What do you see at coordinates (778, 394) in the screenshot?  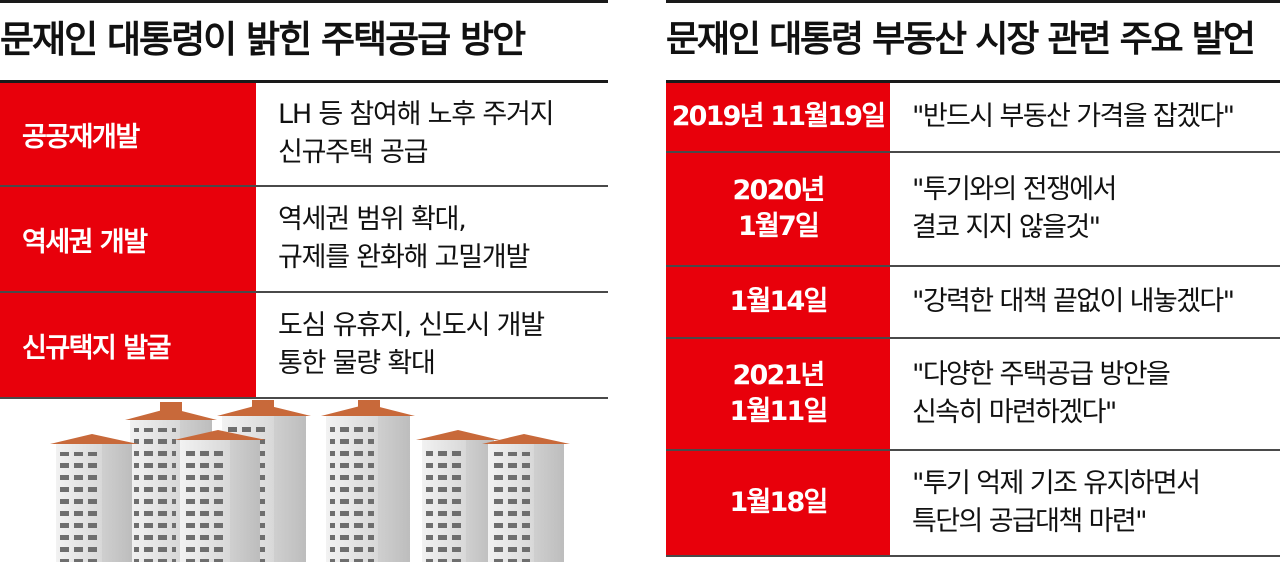 I see `remark-date: 2021년 1월11일` at bounding box center [778, 394].